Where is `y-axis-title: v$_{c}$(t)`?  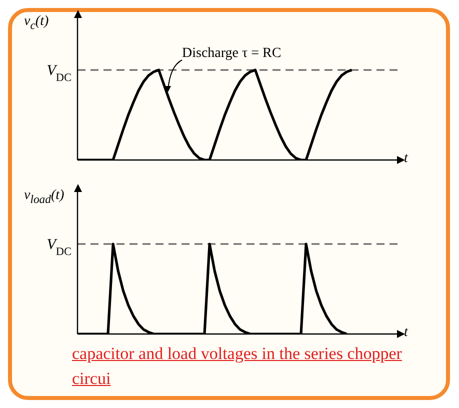 y-axis-title: v$_{c}$(t) is located at coordinates (36, 23).